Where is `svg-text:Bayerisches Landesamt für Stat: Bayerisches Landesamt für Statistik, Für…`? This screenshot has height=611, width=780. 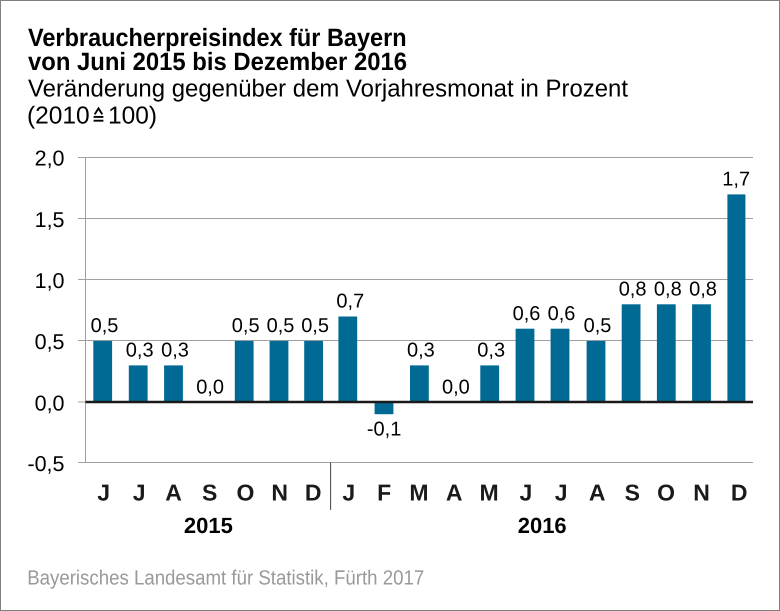 svg-text:Bayerisches Landesamt für Stat: Bayerisches Landesamt für Statistik, Für… is located at coordinates (225, 577).